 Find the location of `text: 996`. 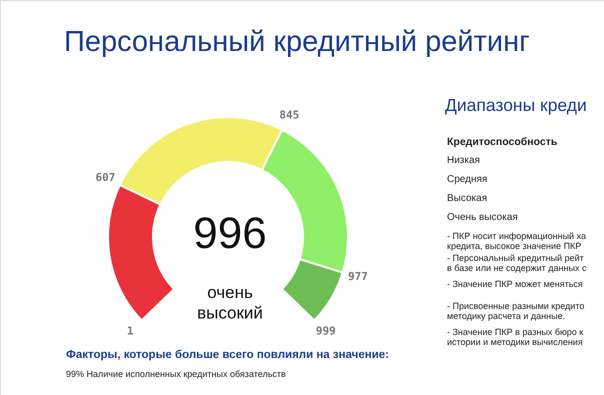

text: 996 is located at coordinates (230, 233).